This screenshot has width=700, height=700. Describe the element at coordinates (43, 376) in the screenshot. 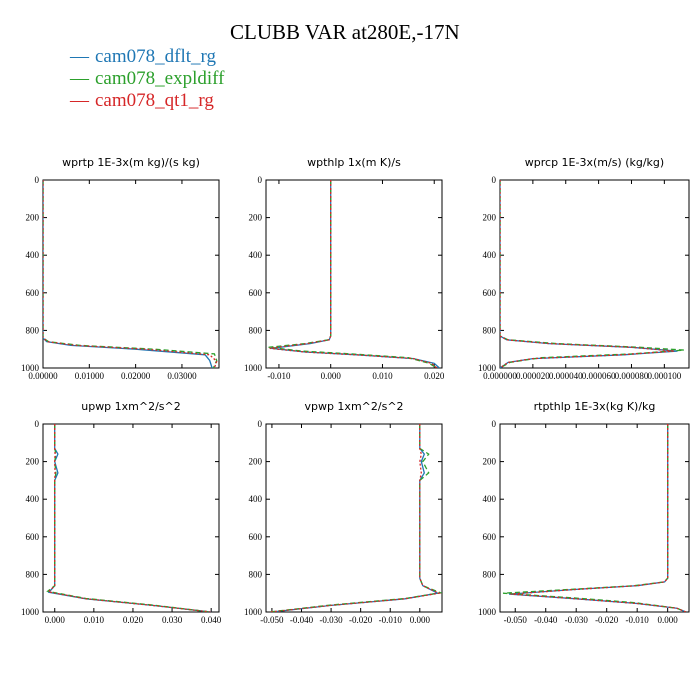

I see `x-tick-label: 0.00000` at that location.